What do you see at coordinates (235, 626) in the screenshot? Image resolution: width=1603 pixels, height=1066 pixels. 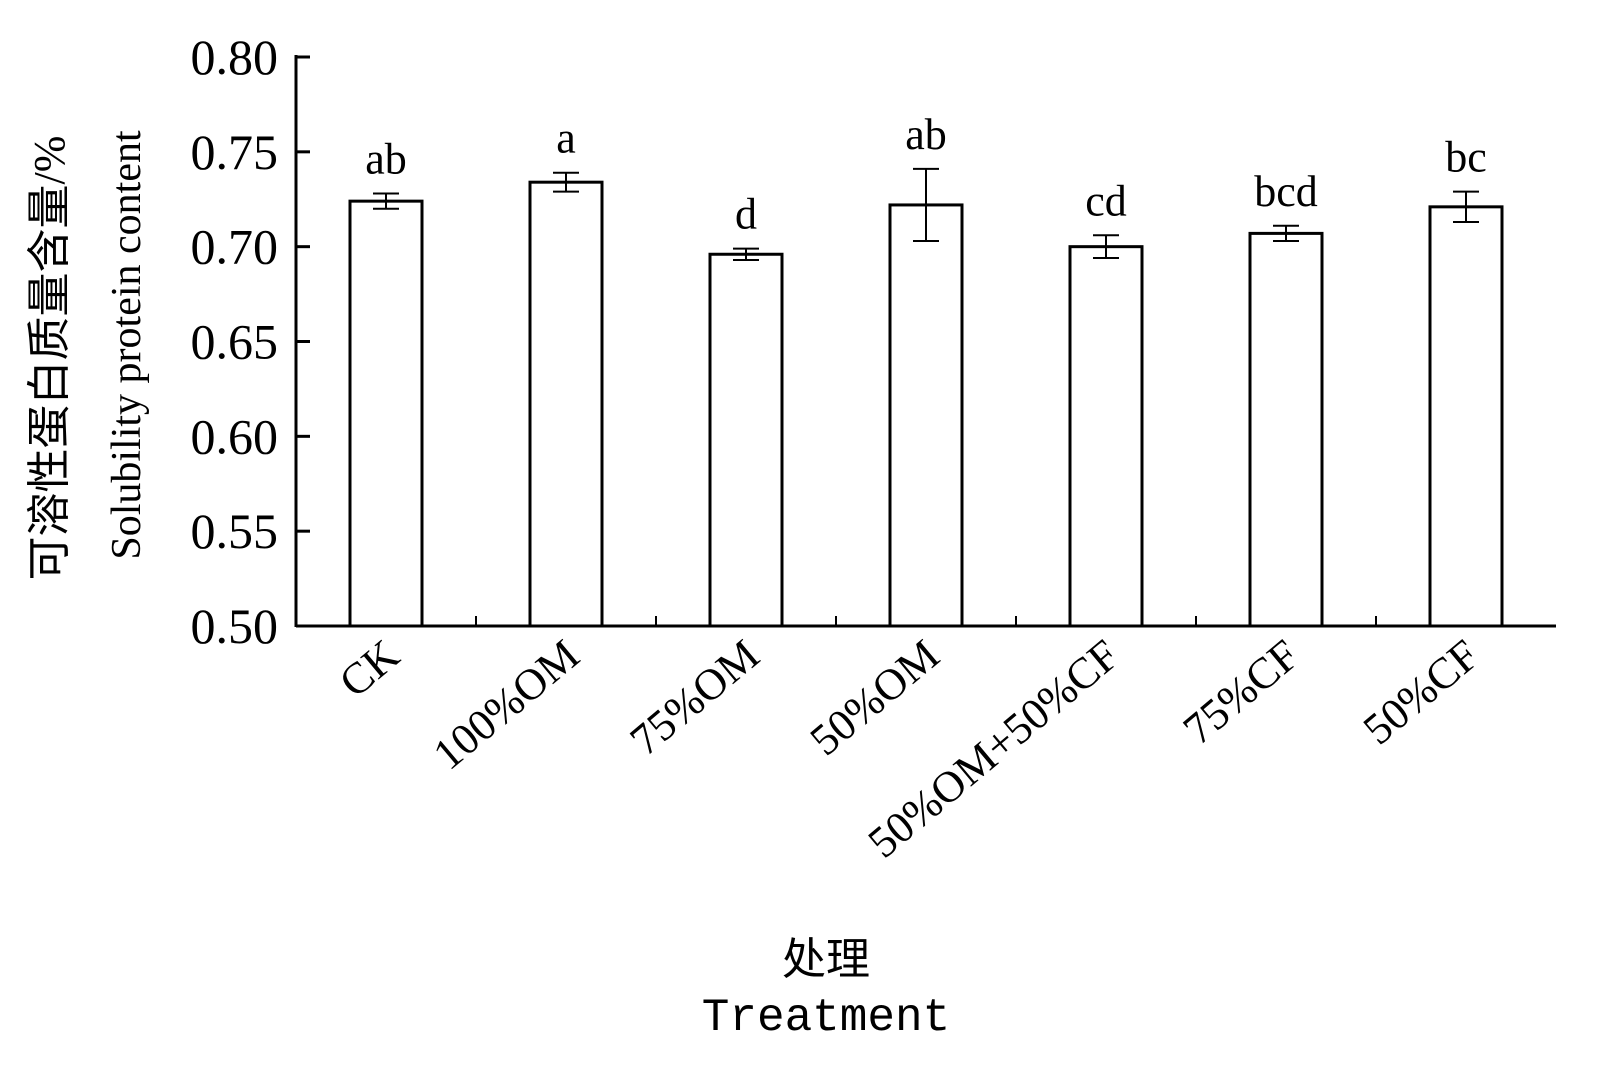 I see `y-tick-label: 0.50` at bounding box center [235, 626].